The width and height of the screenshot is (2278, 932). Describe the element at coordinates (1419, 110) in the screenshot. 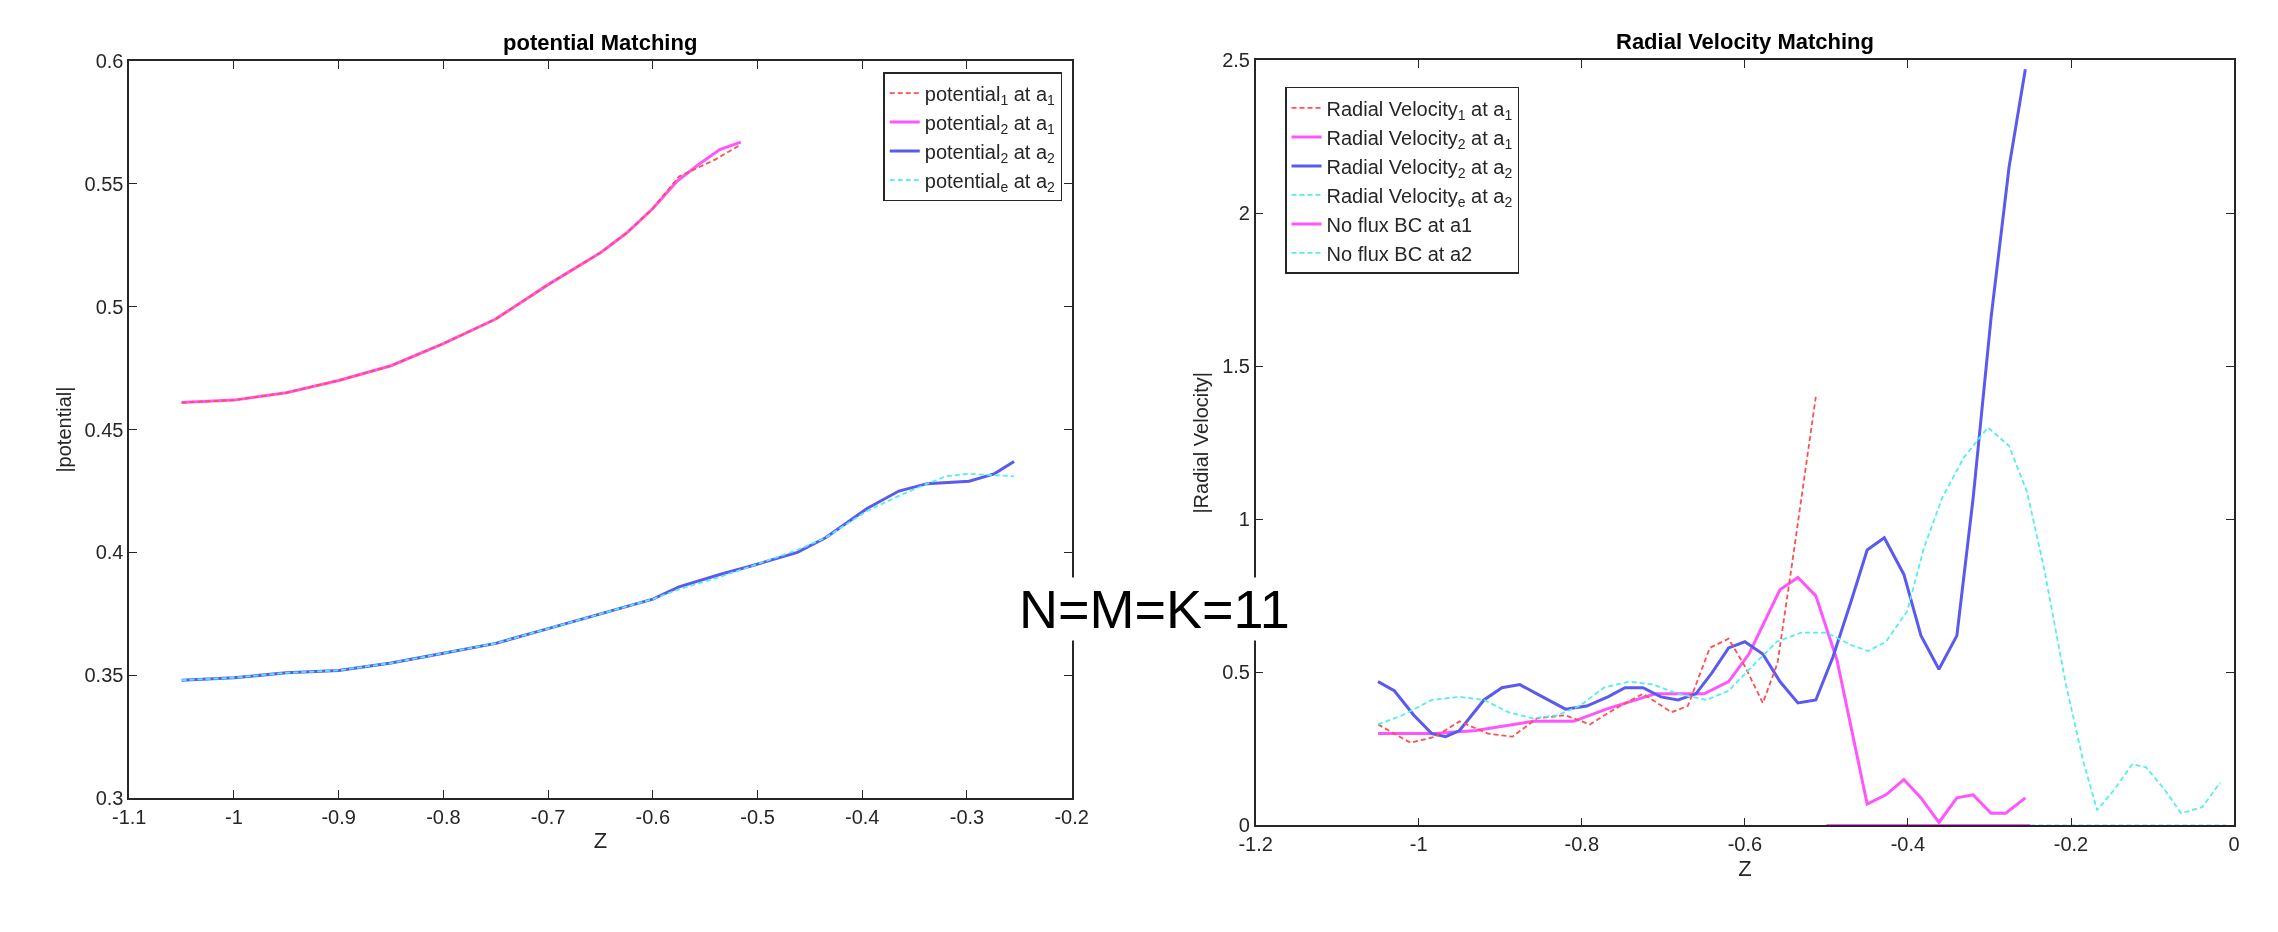

I see `legend-label: Radial Velocity$_{1}$ at a$_{1}$` at that location.